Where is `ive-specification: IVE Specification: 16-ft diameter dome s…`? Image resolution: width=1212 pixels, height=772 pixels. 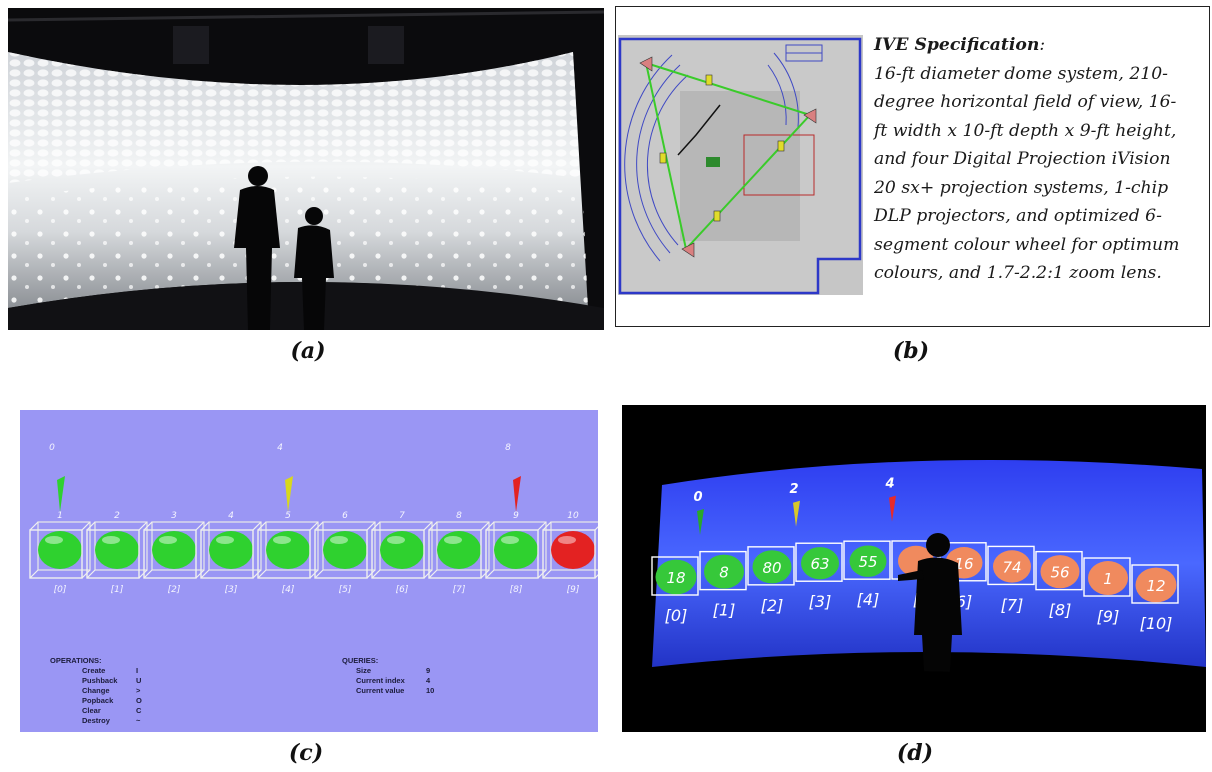 ive-specification: IVE Specification: 16-ft diameter dome s… is located at coordinates (1041, 159).